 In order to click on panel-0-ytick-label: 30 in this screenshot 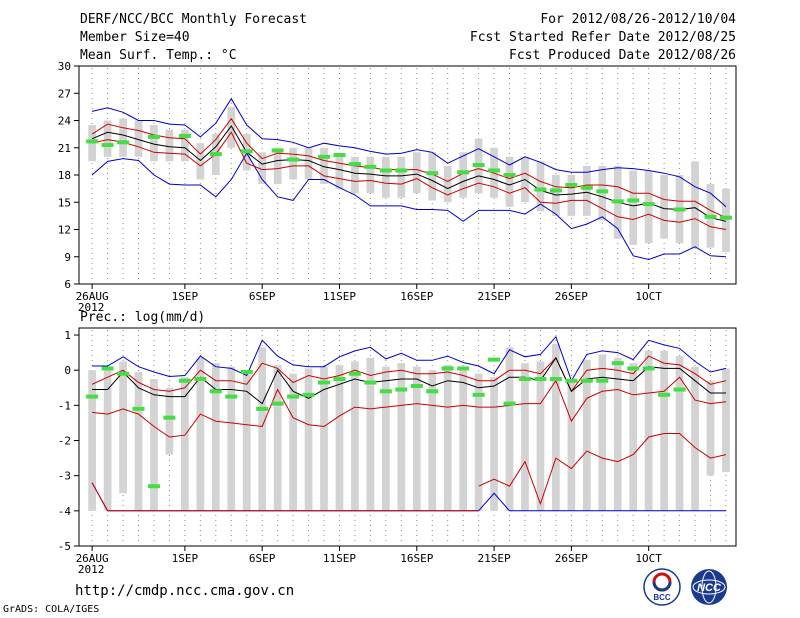, I will do `click(64, 66)`.